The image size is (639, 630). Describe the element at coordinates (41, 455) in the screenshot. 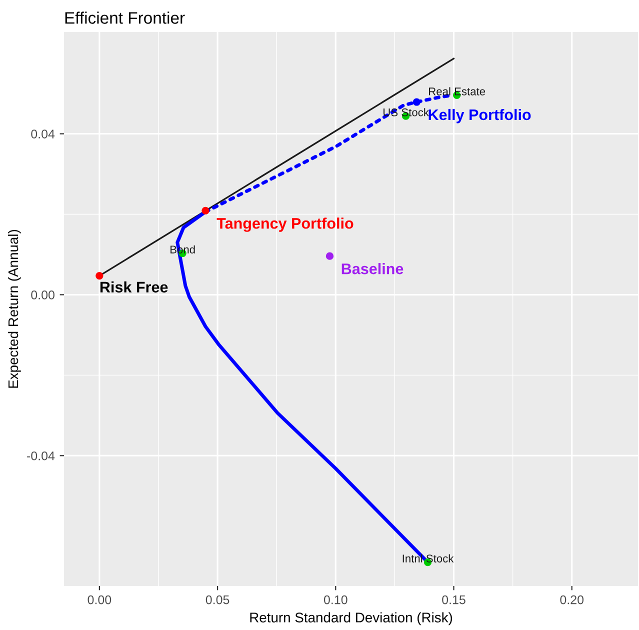

I see `y-tick-label: -0.04` at that location.